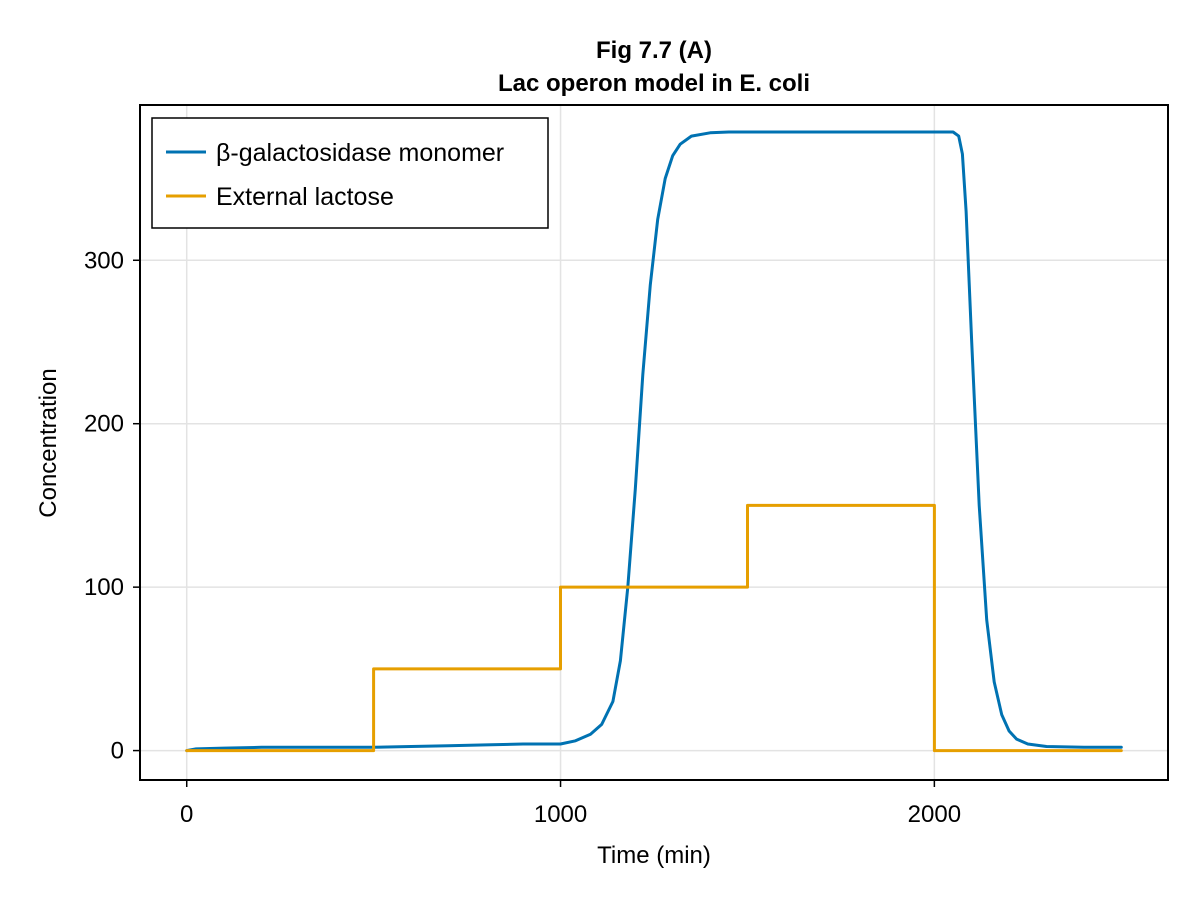 This screenshot has width=1200, height=900. What do you see at coordinates (104, 260) in the screenshot?
I see `y-tick-label-3: 300` at bounding box center [104, 260].